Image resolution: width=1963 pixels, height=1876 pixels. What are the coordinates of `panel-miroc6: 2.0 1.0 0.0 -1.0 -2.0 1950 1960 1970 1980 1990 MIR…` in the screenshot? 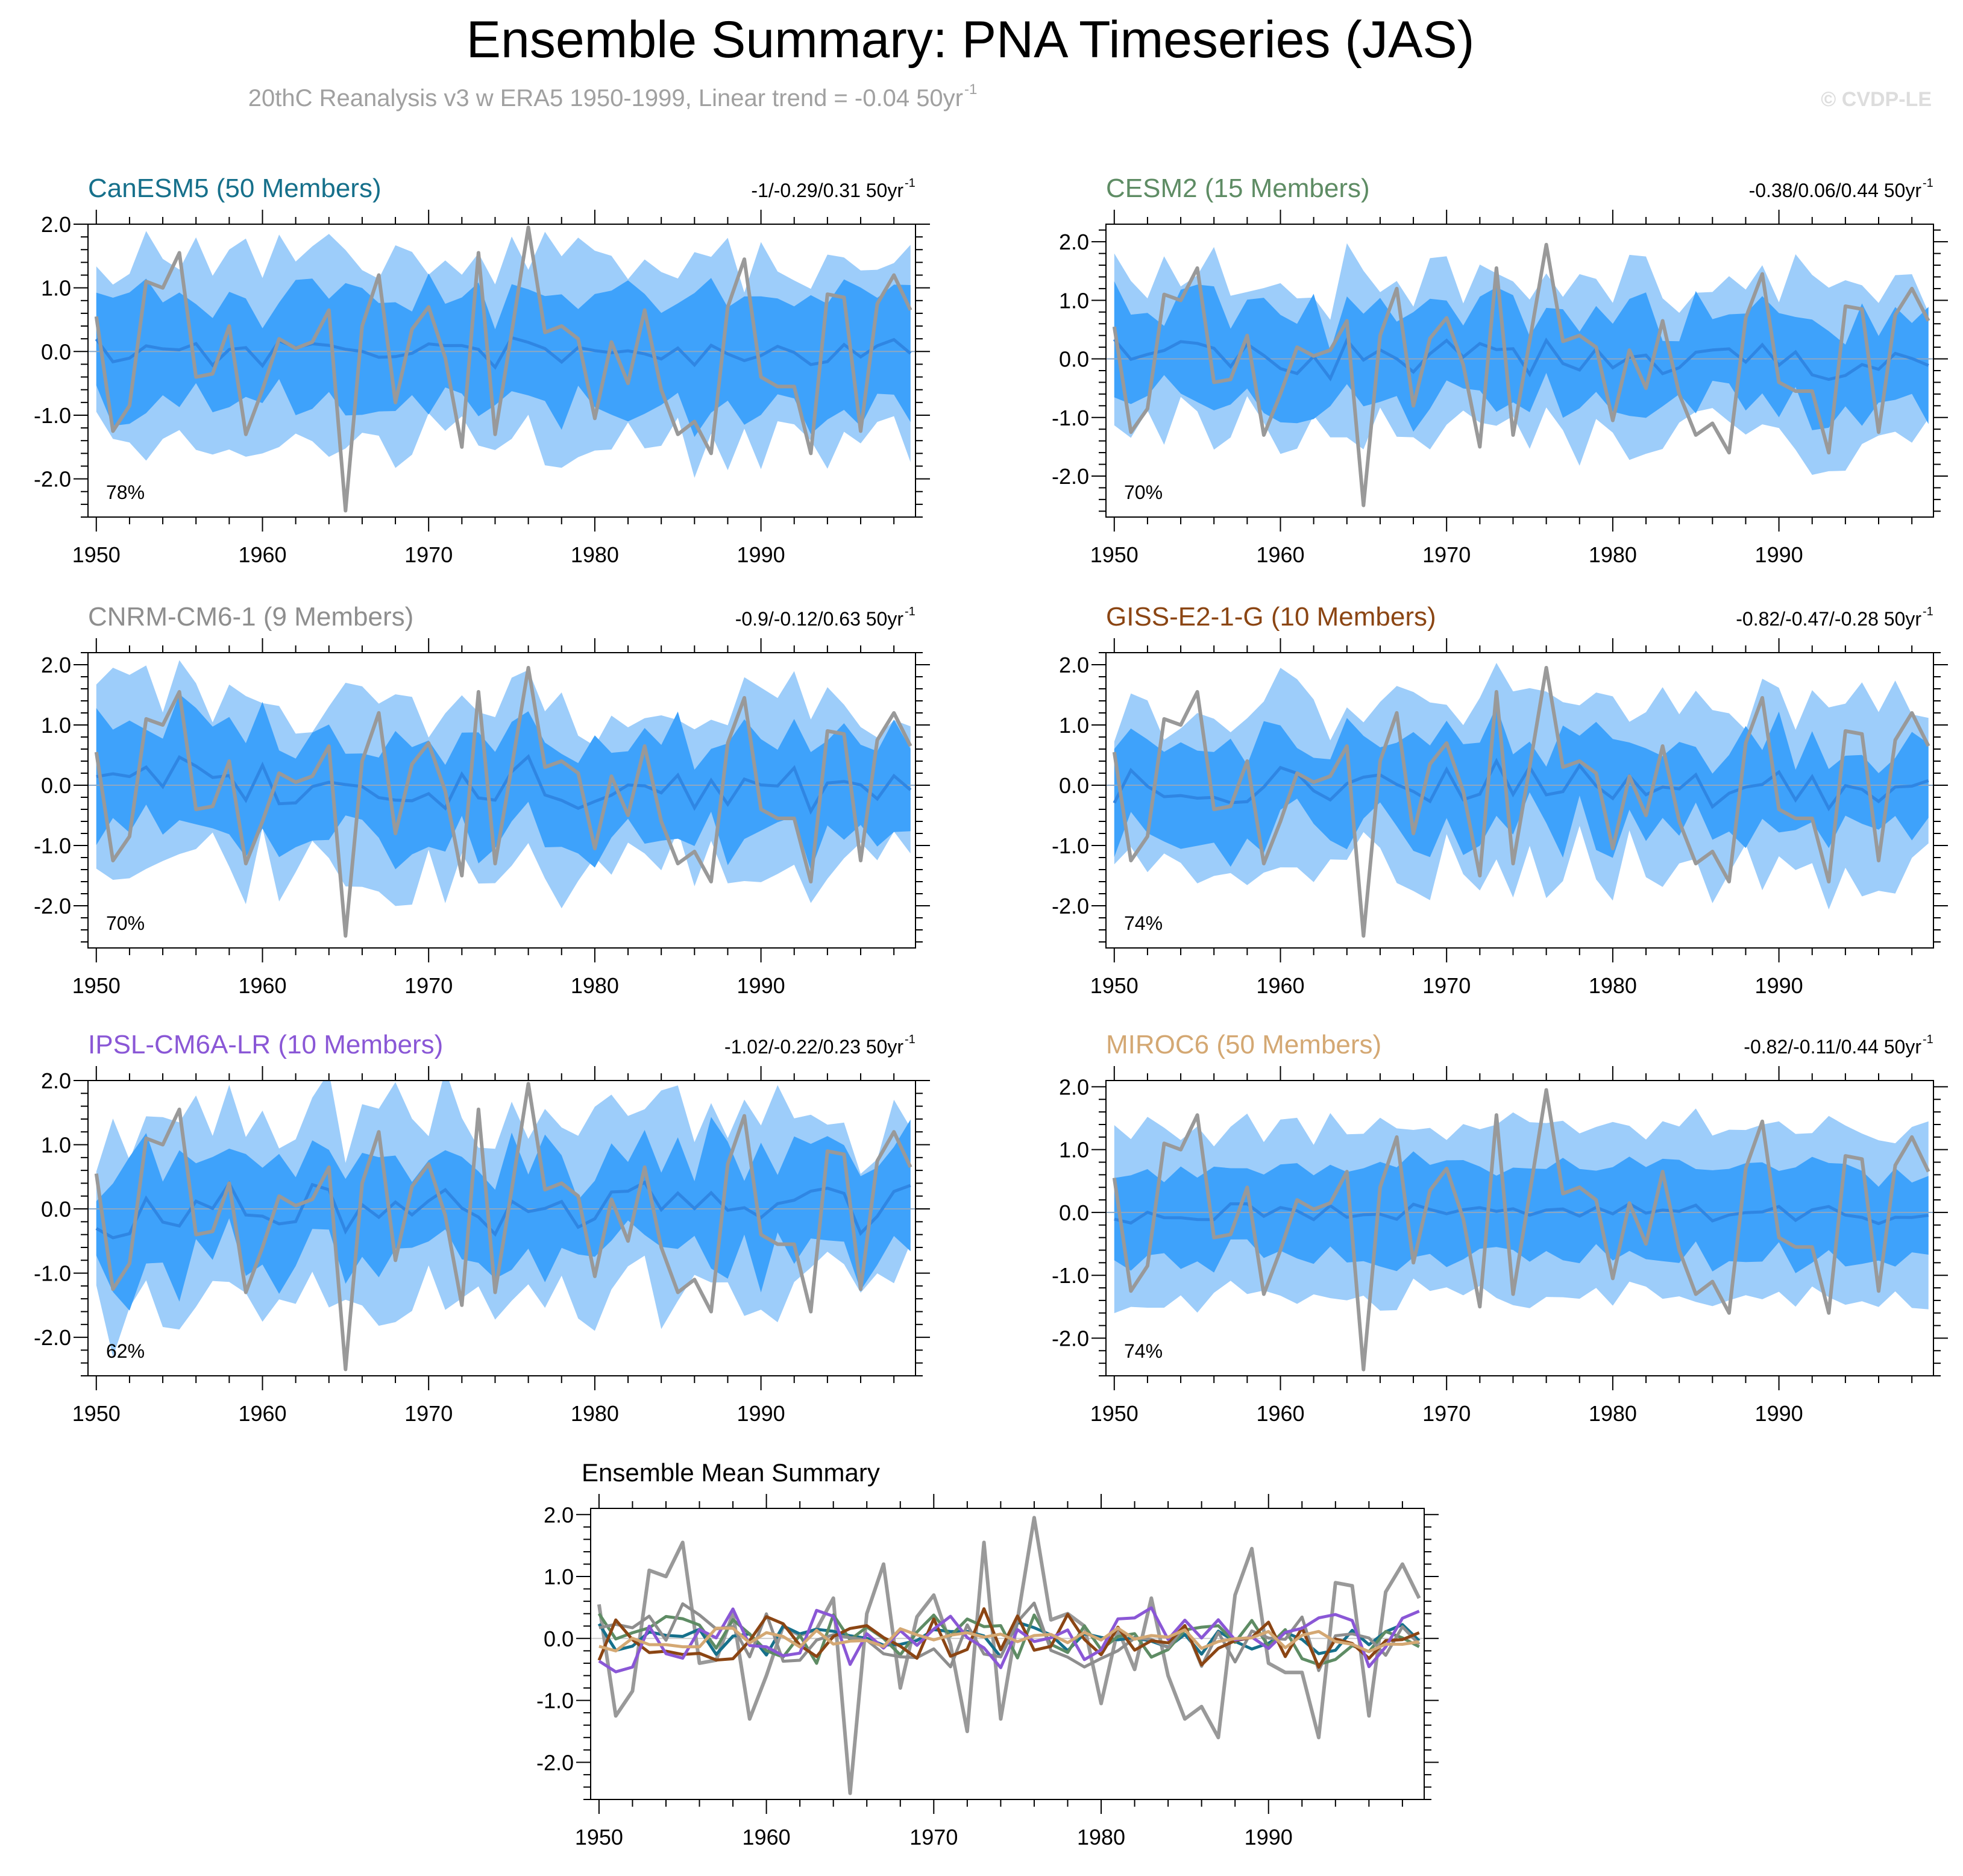 It's located at (1500, 1228).